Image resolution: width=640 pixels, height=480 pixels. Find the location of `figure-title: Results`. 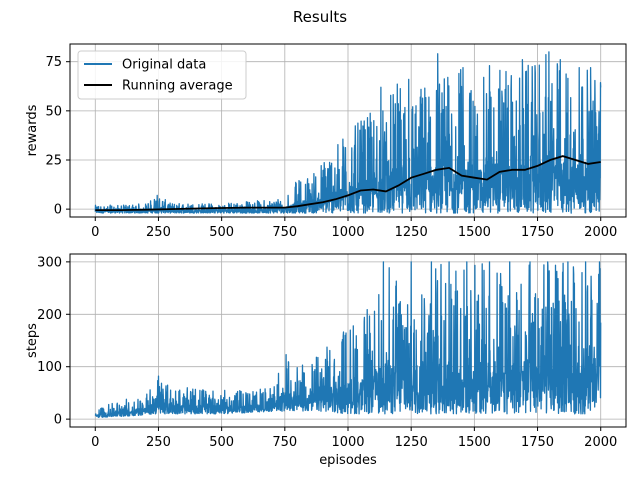

figure-title: Results is located at coordinates (320, 17).